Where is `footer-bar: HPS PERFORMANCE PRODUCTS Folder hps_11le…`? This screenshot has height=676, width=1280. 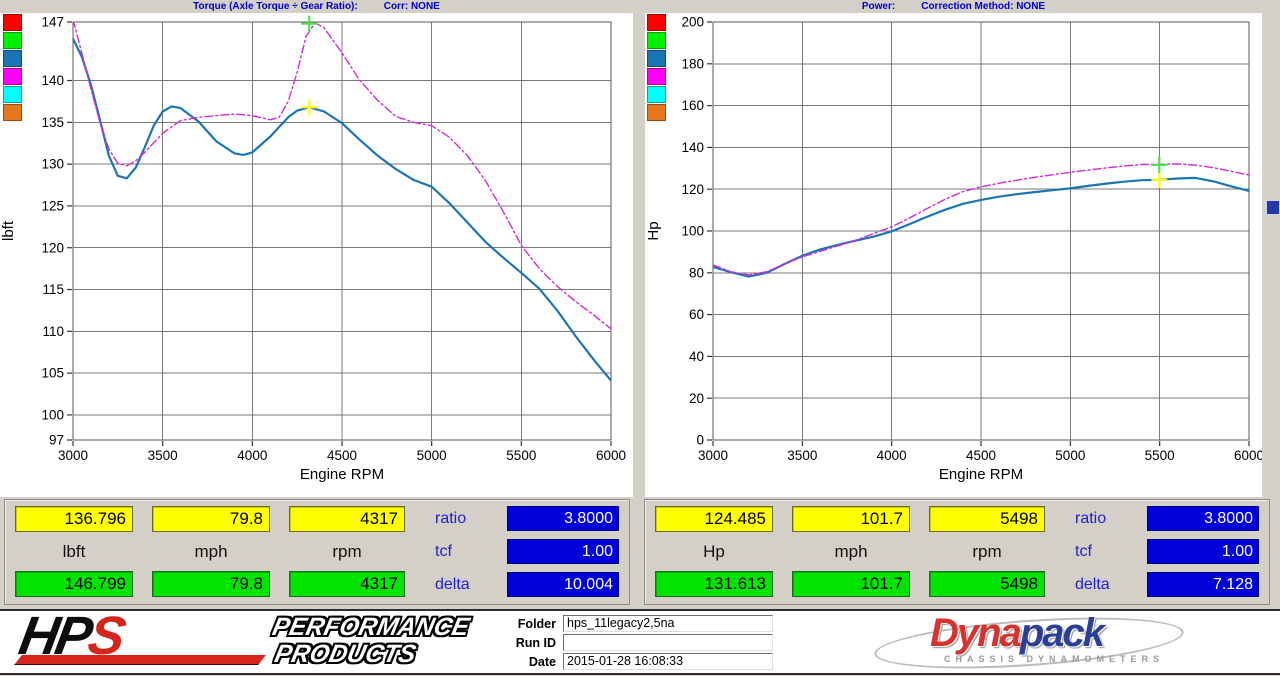
footer-bar: HPS PERFORMANCE PRODUCTS Folder hps_11le… is located at coordinates (640, 641).